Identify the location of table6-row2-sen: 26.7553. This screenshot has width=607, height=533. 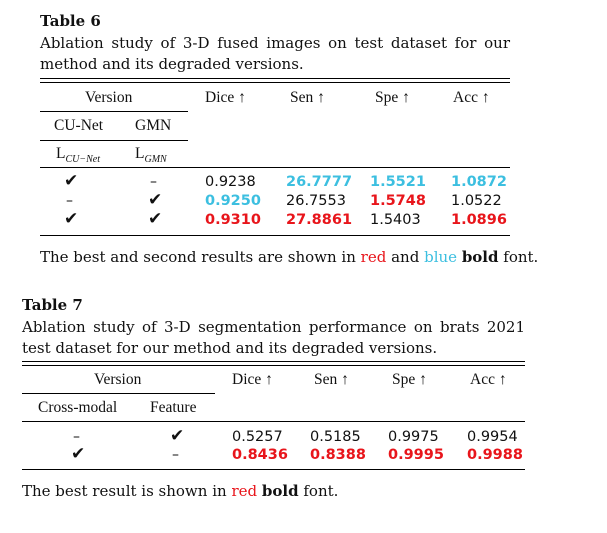
(316, 201).